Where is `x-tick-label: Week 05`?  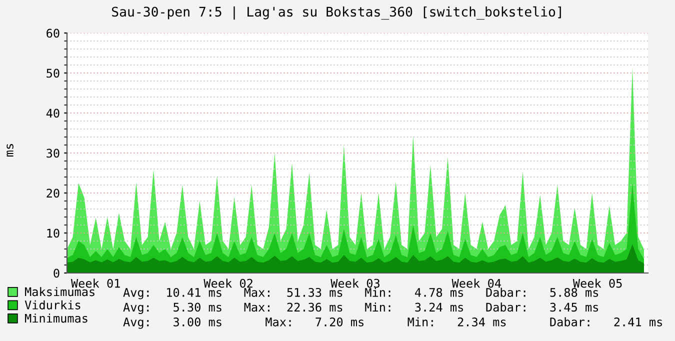 x-tick-label: Week 05 is located at coordinates (597, 283).